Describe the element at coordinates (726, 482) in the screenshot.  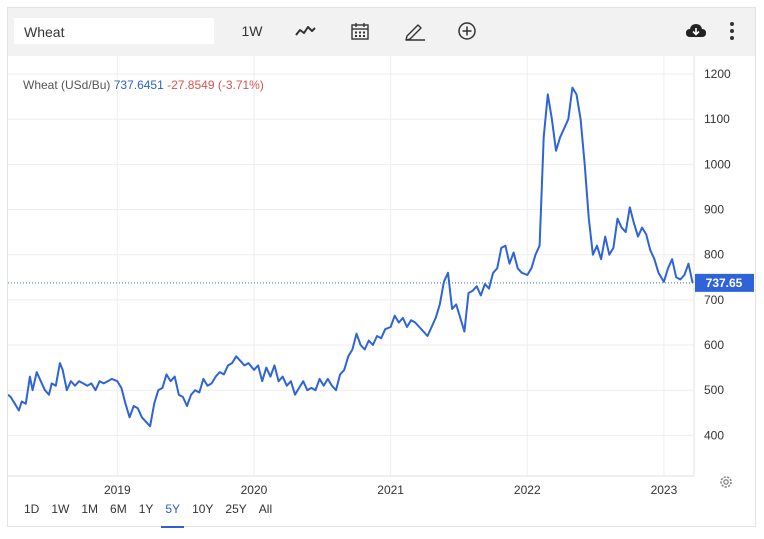
I see `chart-settings-button` at that location.